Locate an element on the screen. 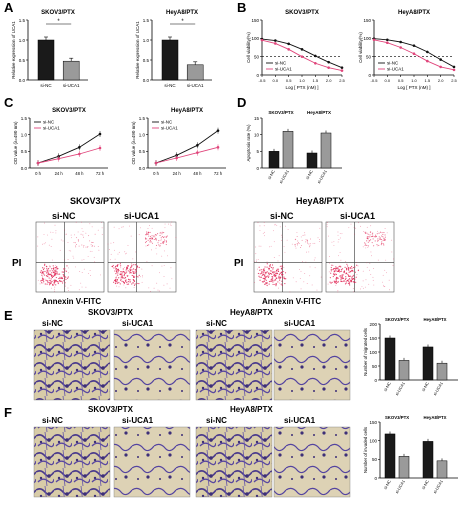  flow-cond-heya8-uca1: si-UCA1 is located at coordinates (358, 216).